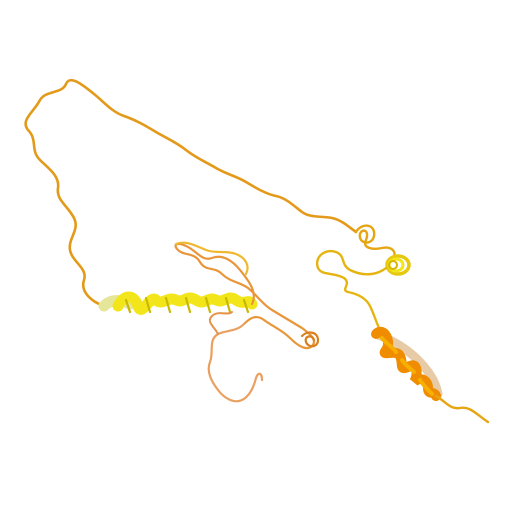  Describe the element at coordinates (310, 339) in the screenshot. I see `coil-small-loop` at that location.